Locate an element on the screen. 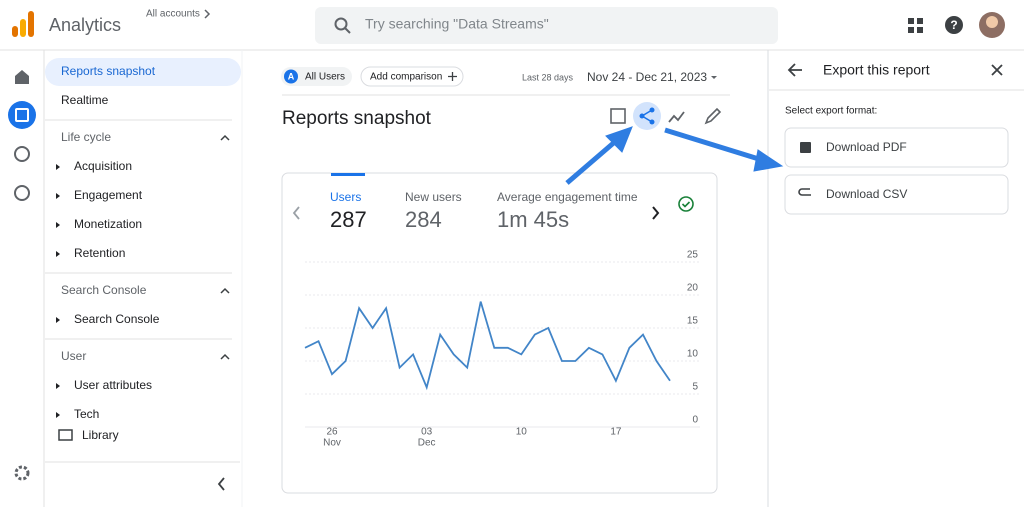 Image resolution: width=1024 pixels, height=512 pixels. edit-icon is located at coordinates (713, 116).